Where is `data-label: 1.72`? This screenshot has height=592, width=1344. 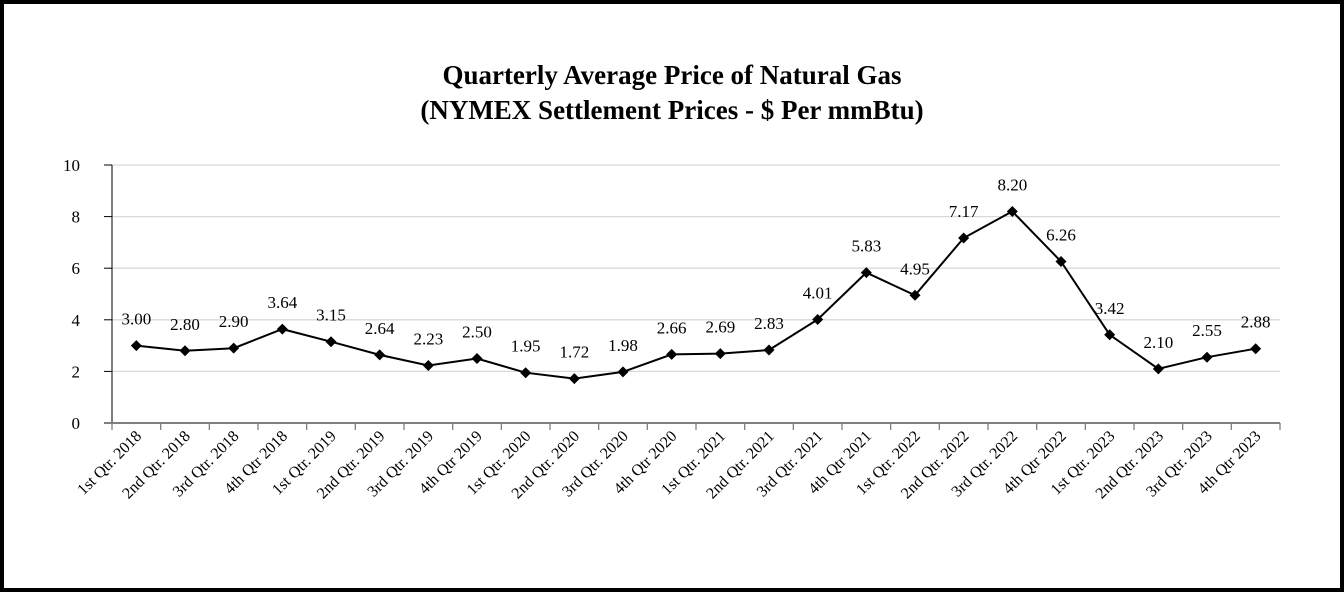
data-label: 1.72 is located at coordinates (574, 352).